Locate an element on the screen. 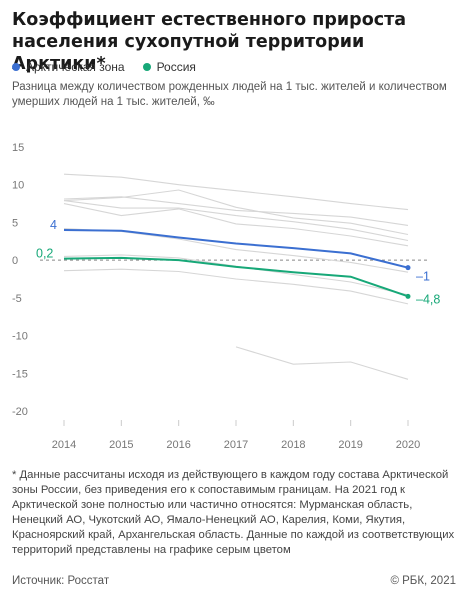  x-tick-label: 2019 is located at coordinates (350, 445).